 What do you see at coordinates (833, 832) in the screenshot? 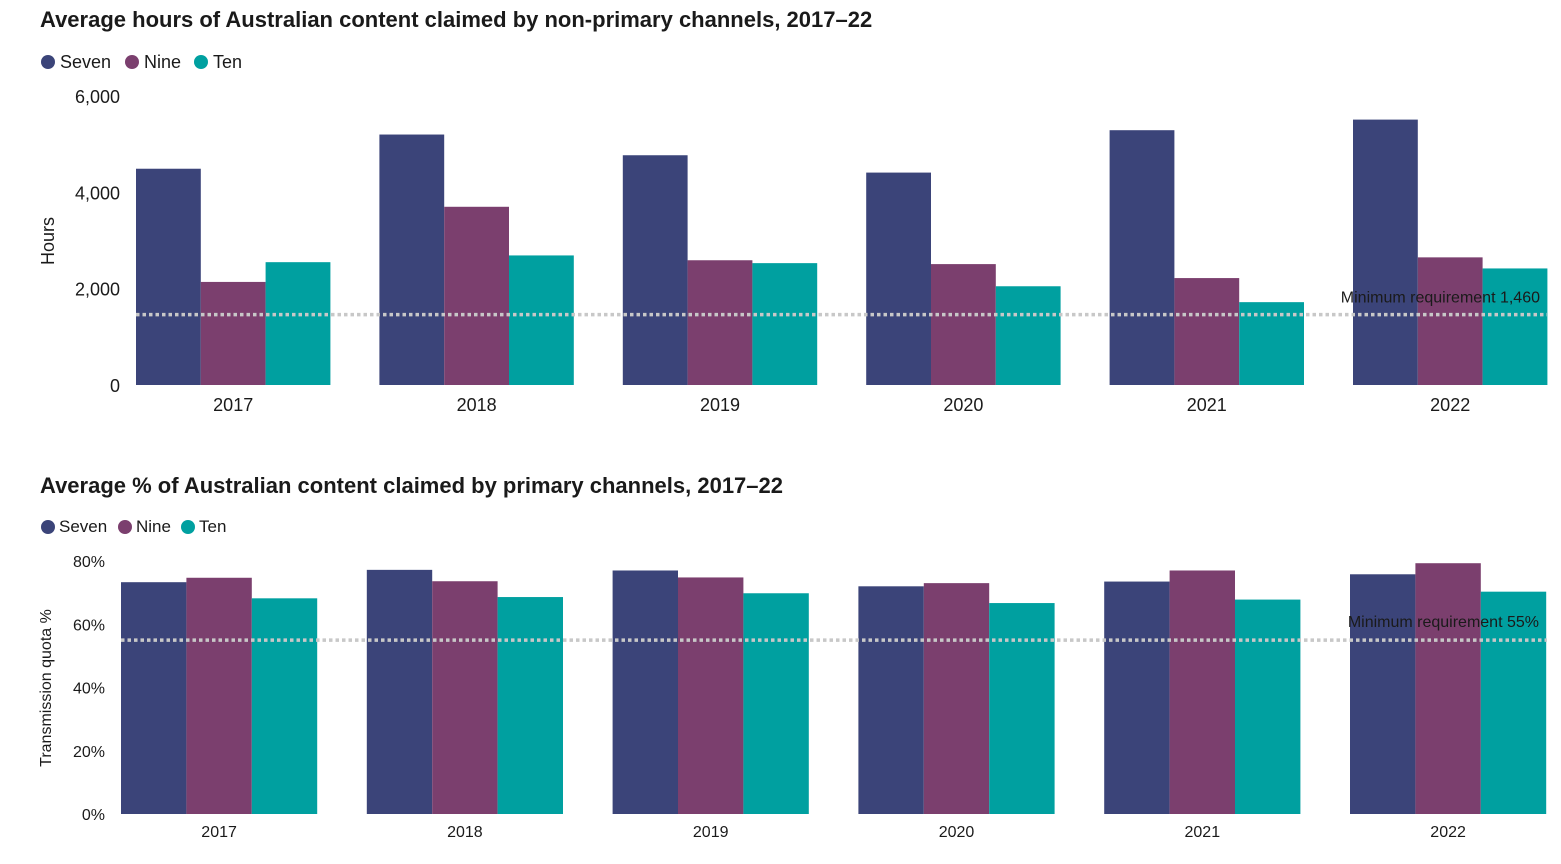
I see `chart-percent-x-ticks: 2017 2018 2019 2020 2021 2022` at bounding box center [833, 832].